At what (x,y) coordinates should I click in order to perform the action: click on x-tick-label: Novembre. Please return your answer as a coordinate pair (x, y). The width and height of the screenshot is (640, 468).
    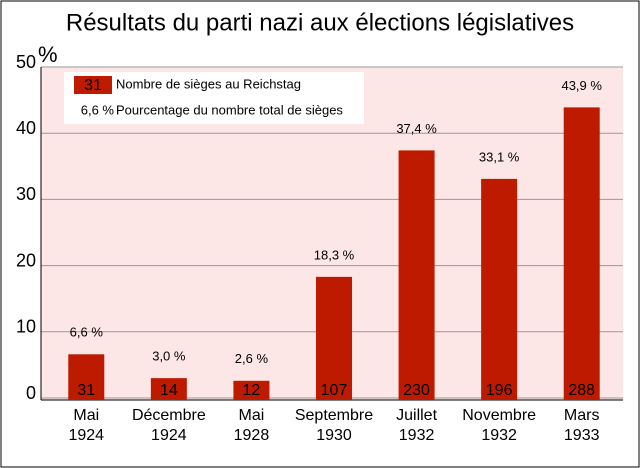
    Looking at the image, I should click on (499, 415).